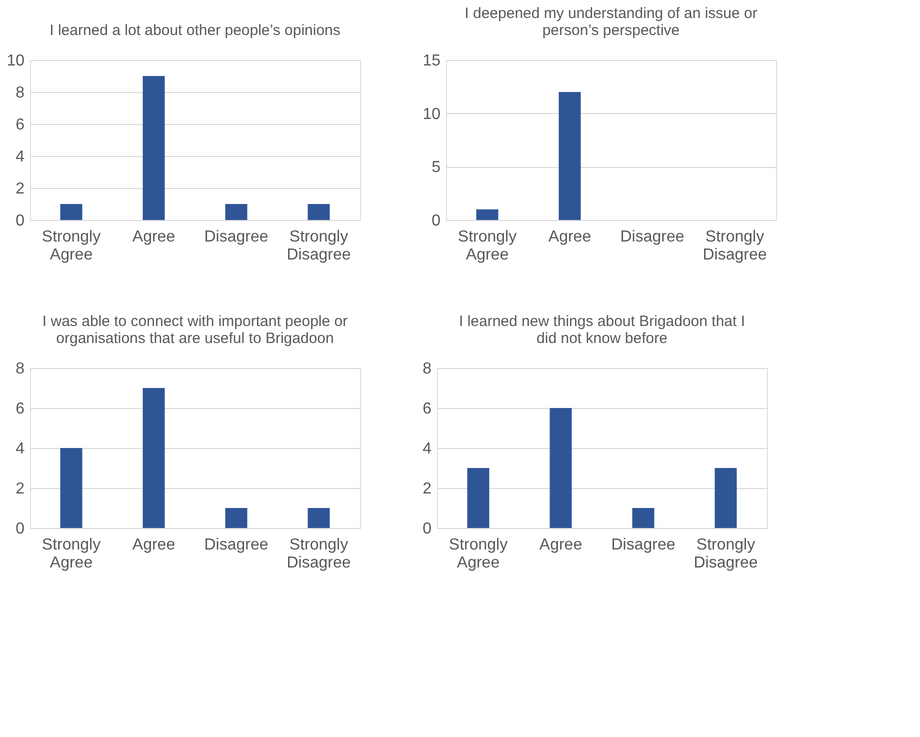 The image size is (920, 737). What do you see at coordinates (195, 330) in the screenshot?
I see `chart-title: I was able to connect with important people or organisations that are useful to Brigadoon` at bounding box center [195, 330].